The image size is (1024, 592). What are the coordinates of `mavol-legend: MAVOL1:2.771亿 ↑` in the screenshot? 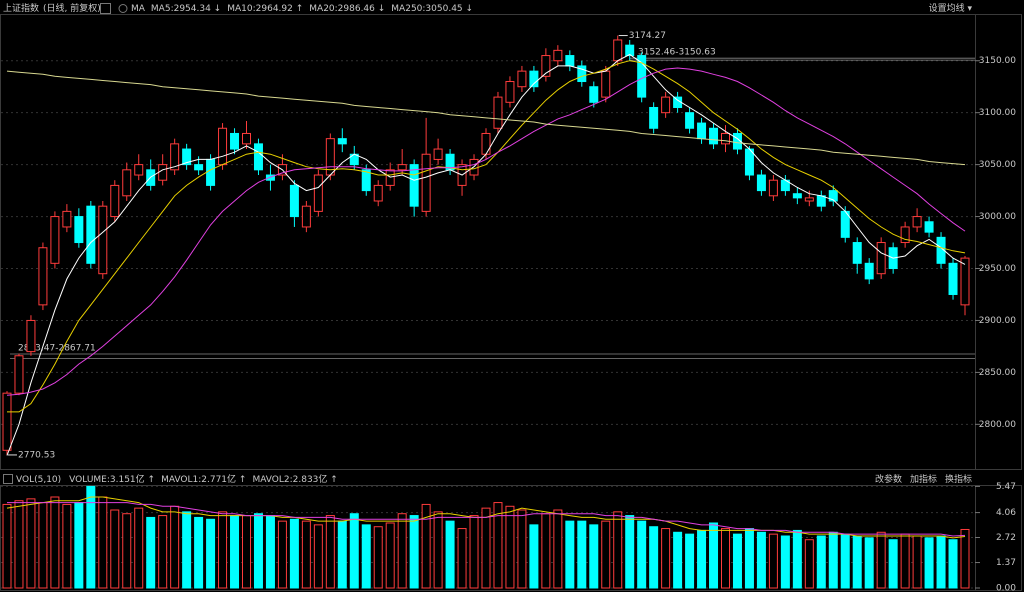 It's located at (203, 479).